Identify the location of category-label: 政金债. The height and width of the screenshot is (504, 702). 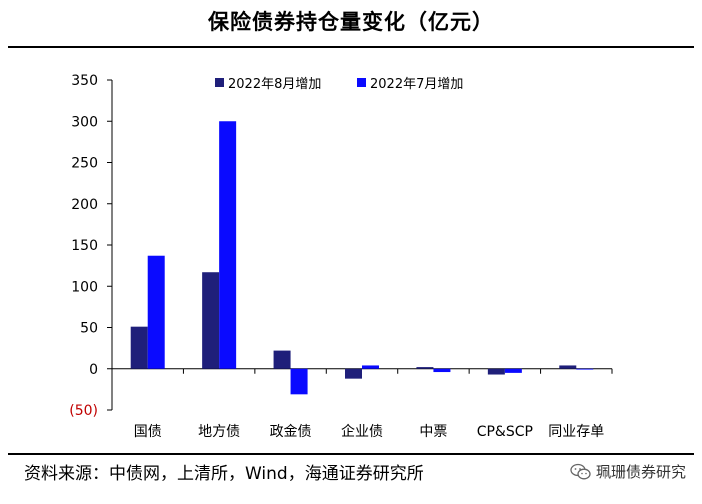
(291, 432).